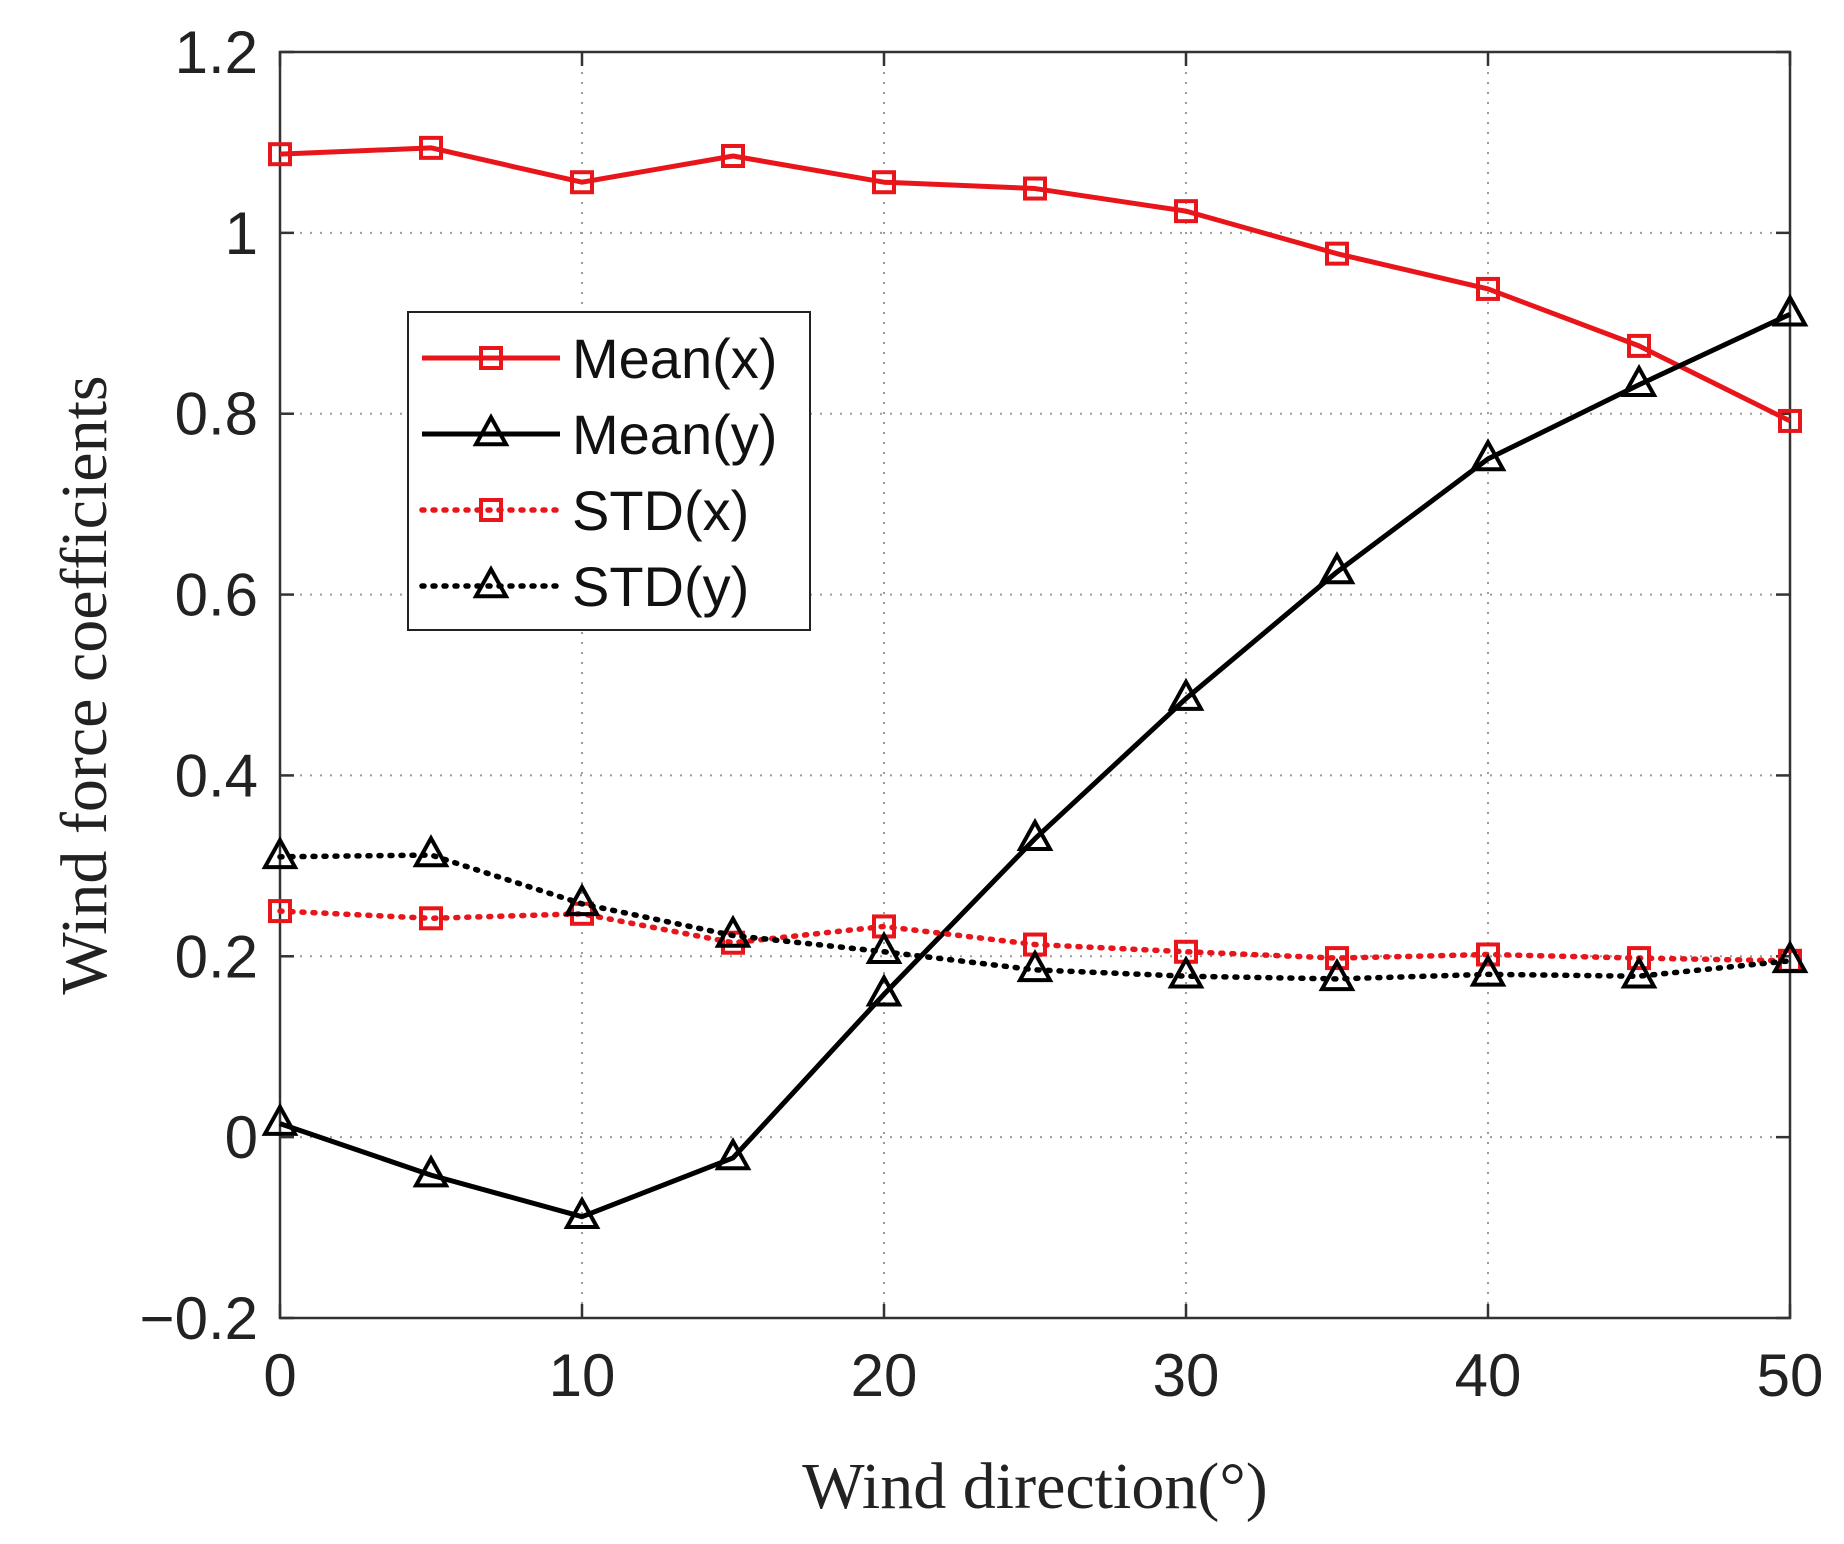  What do you see at coordinates (491, 510) in the screenshot?
I see `legend-marker-std-x` at bounding box center [491, 510].